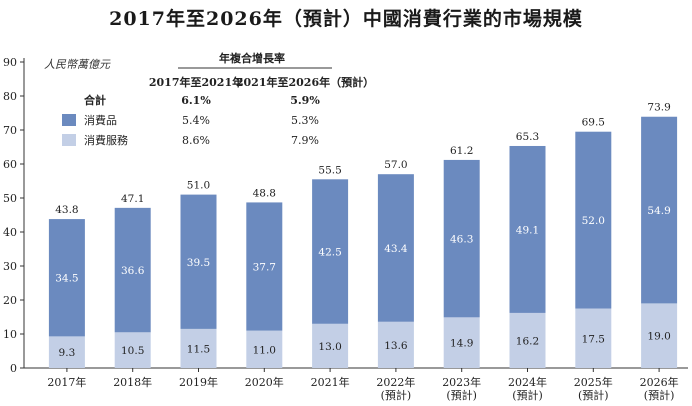 The height and width of the screenshot is (406, 692). What do you see at coordinates (196, 140) in the screenshot?
I see `cagr-value: 8.6%` at bounding box center [196, 140].